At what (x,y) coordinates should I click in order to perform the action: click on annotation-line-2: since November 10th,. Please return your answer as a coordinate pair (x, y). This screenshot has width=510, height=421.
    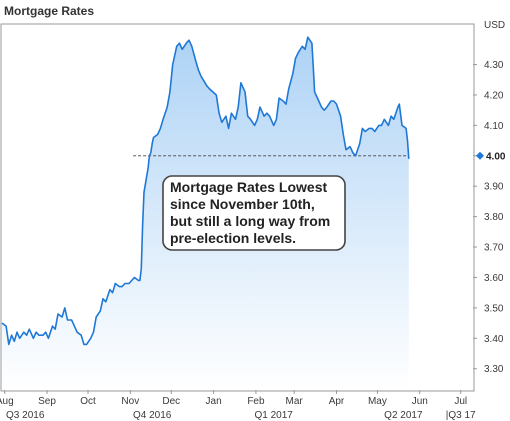
    Looking at the image, I should click on (242, 204).